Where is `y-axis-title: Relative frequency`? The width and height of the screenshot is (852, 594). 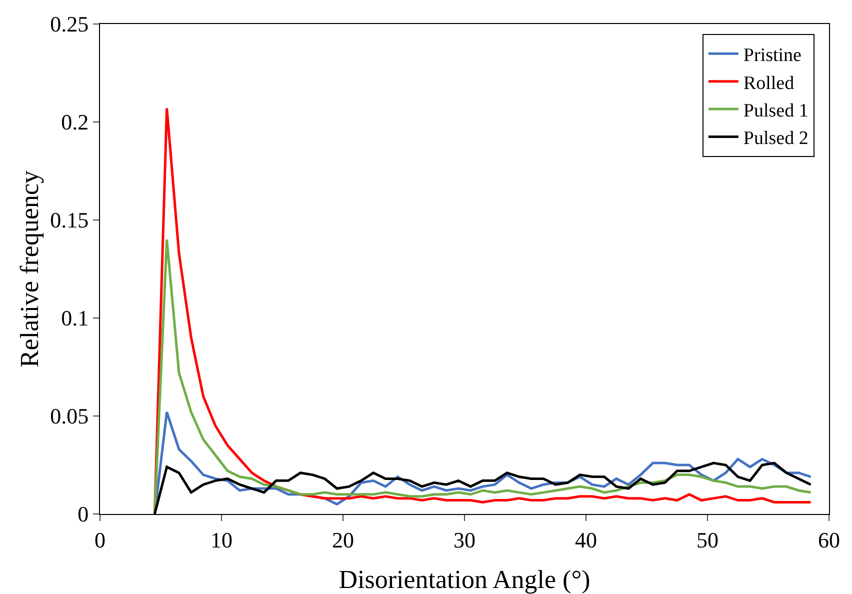 y-axis-title: Relative frequency is located at coordinates (29, 269).